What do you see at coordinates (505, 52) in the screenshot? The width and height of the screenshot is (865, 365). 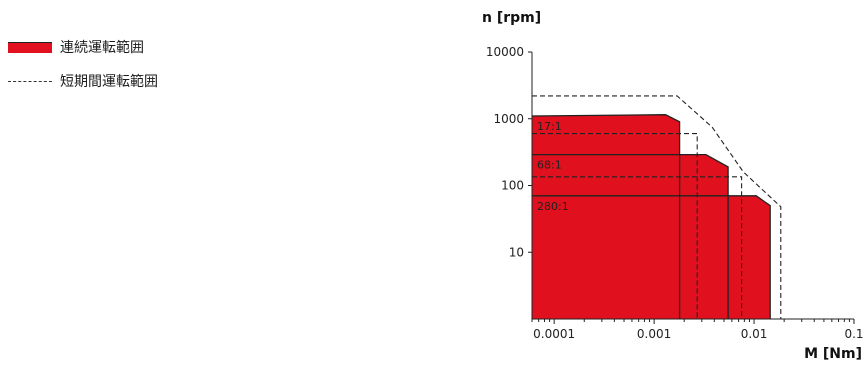 I see `y-tick-label: 10000` at bounding box center [505, 52].